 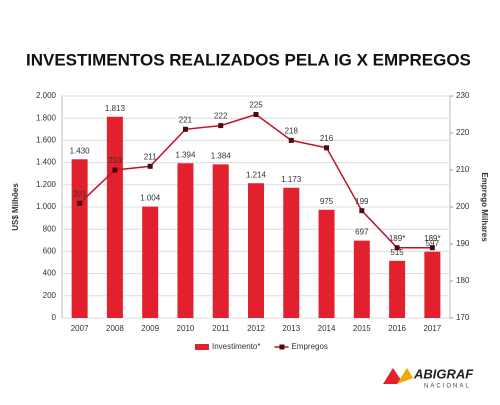 What do you see at coordinates (463, 95) in the screenshot?
I see `y2-tick-label: 230` at bounding box center [463, 95].